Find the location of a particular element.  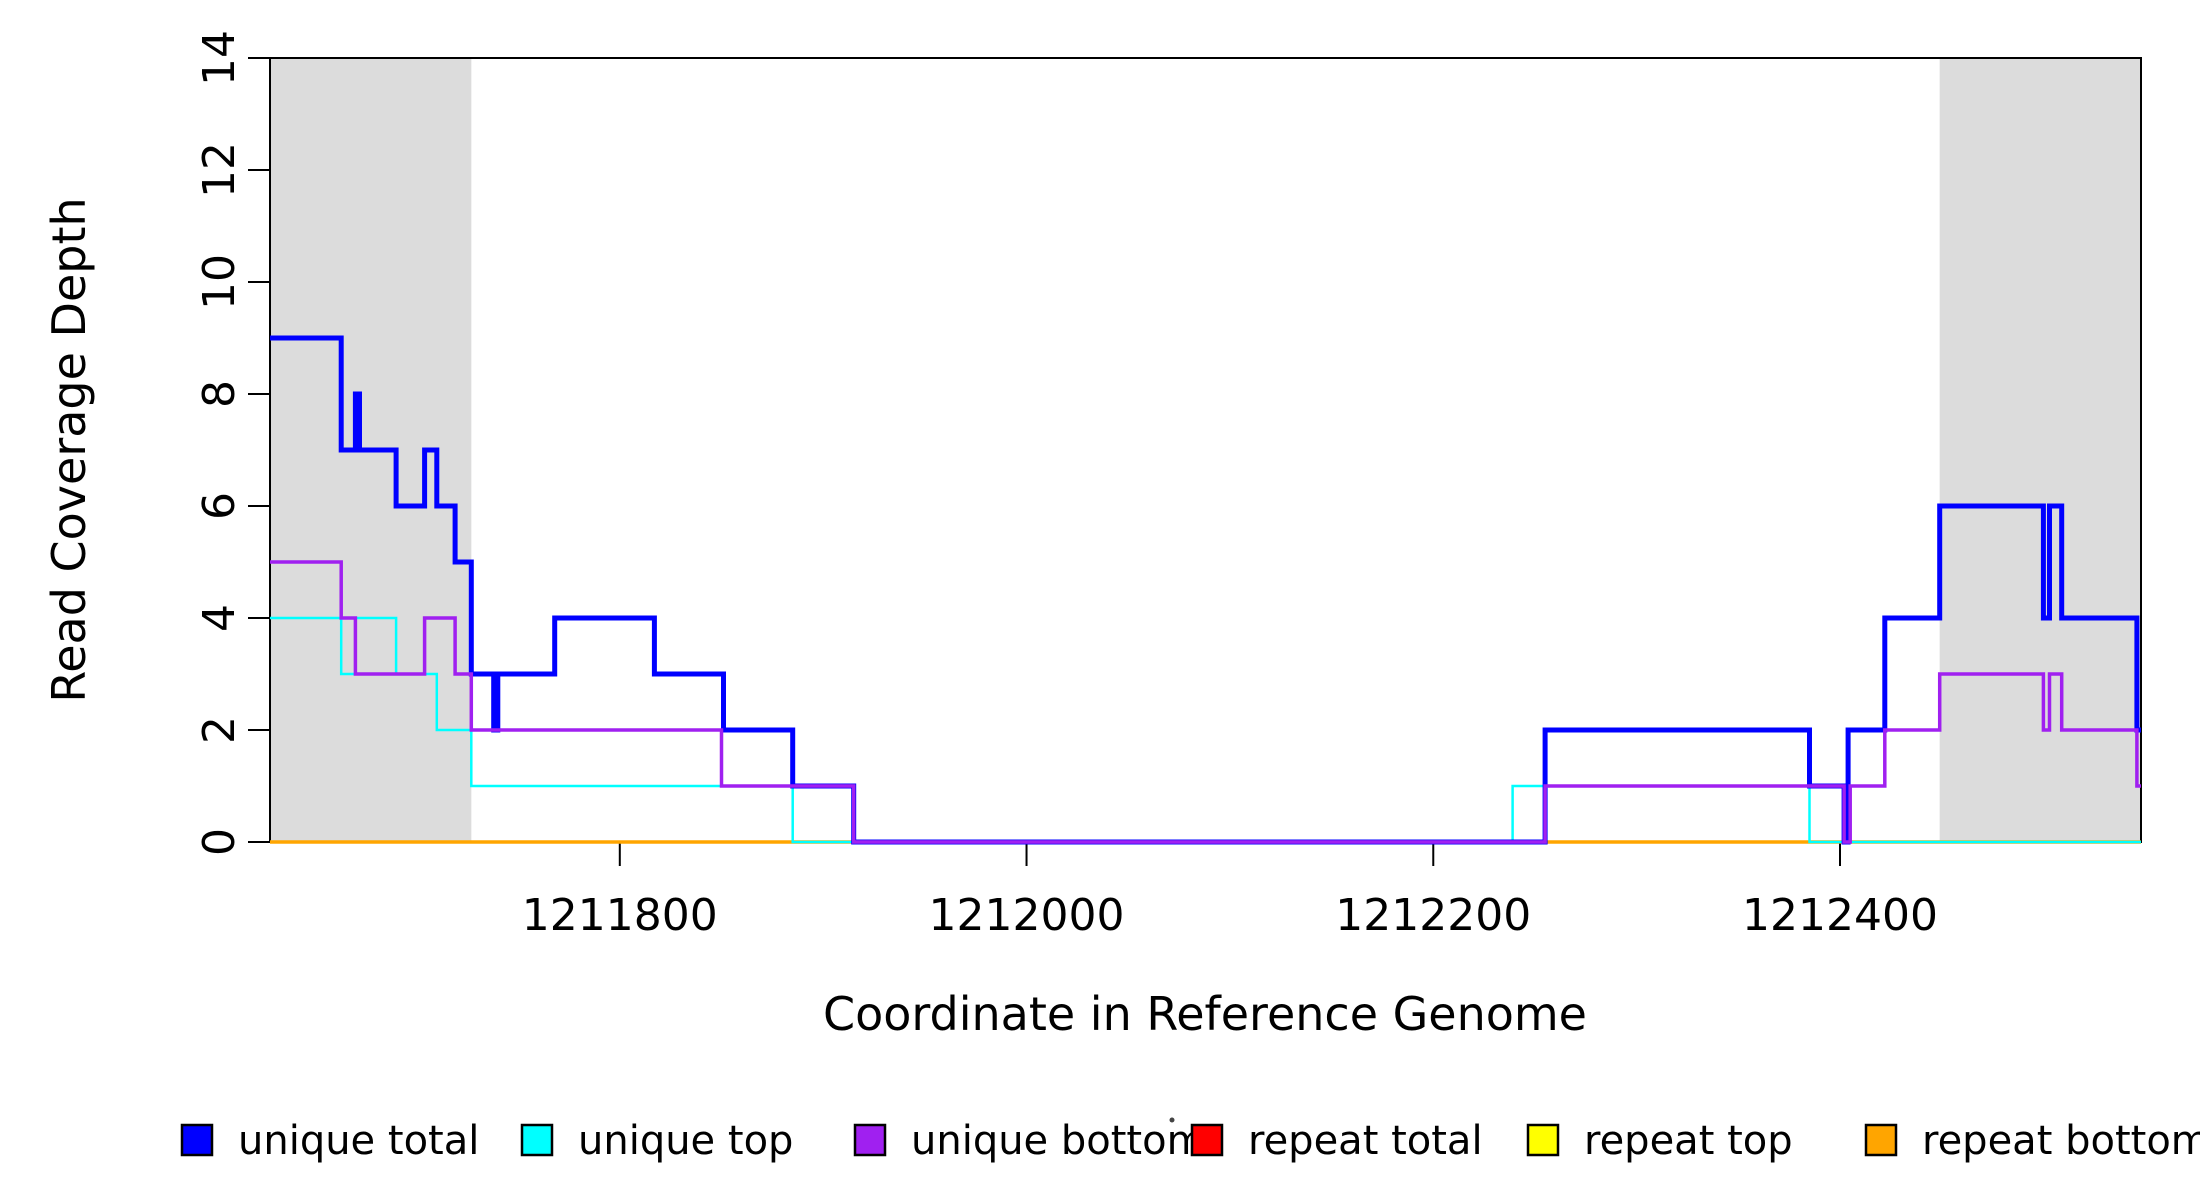

repeat-region-right is located at coordinates (2040, 450).